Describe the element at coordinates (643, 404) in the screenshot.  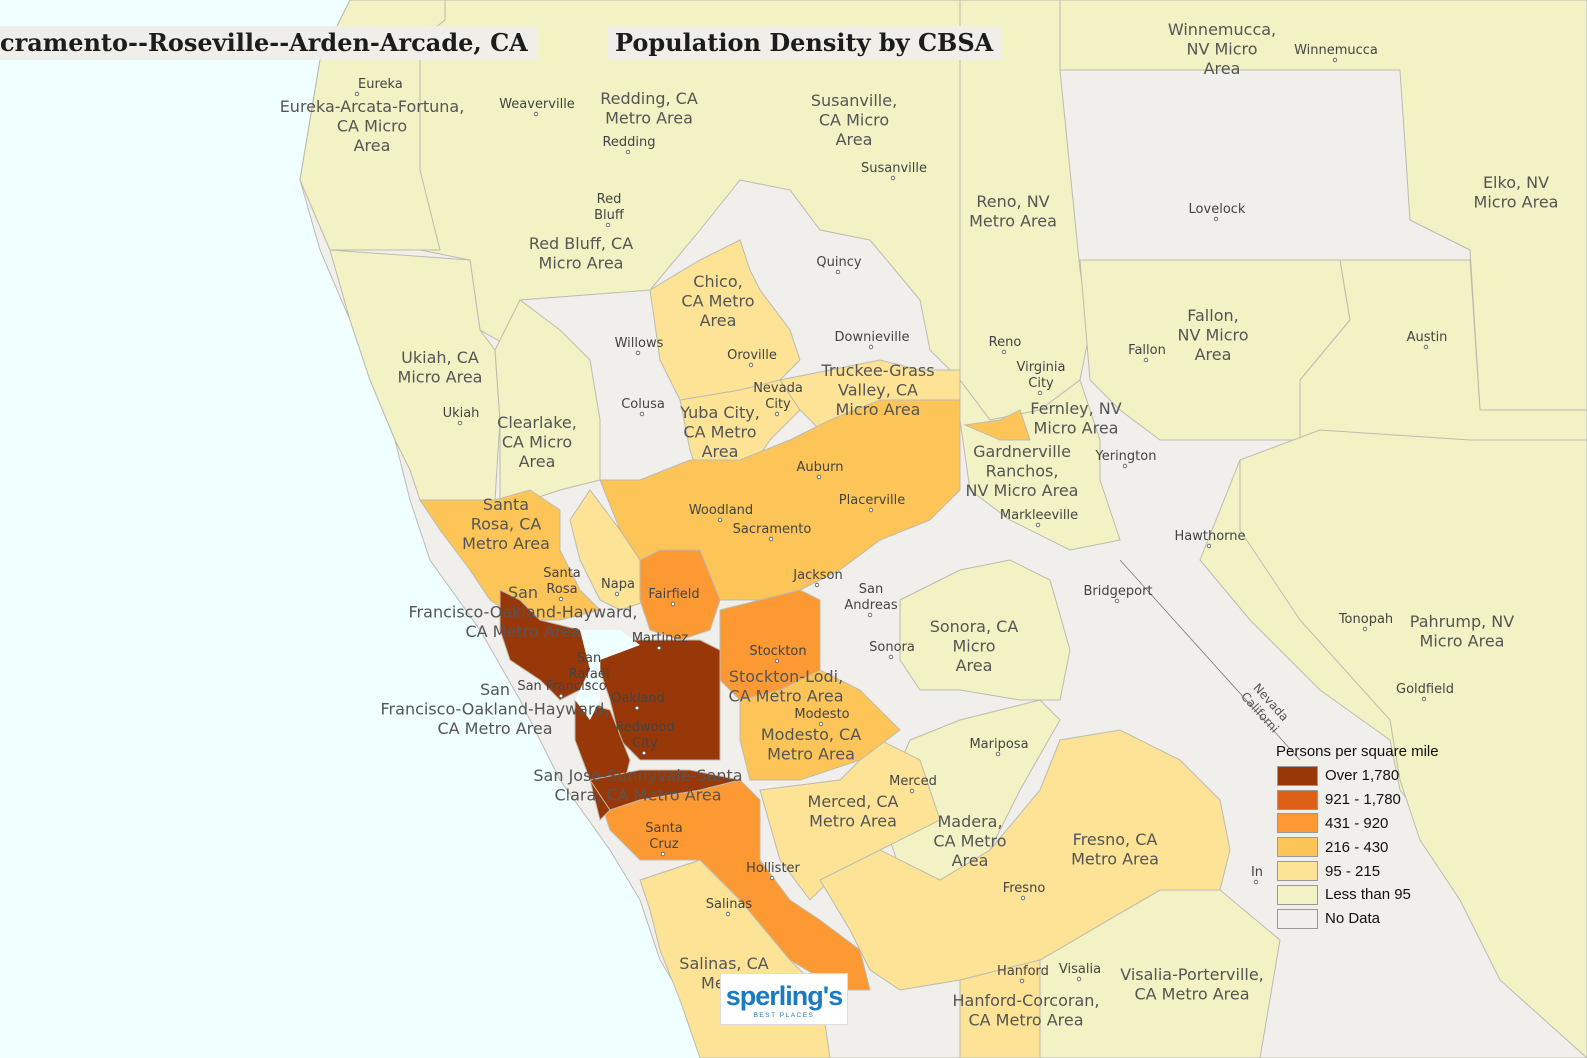
I see `city-label: Colusa` at that location.